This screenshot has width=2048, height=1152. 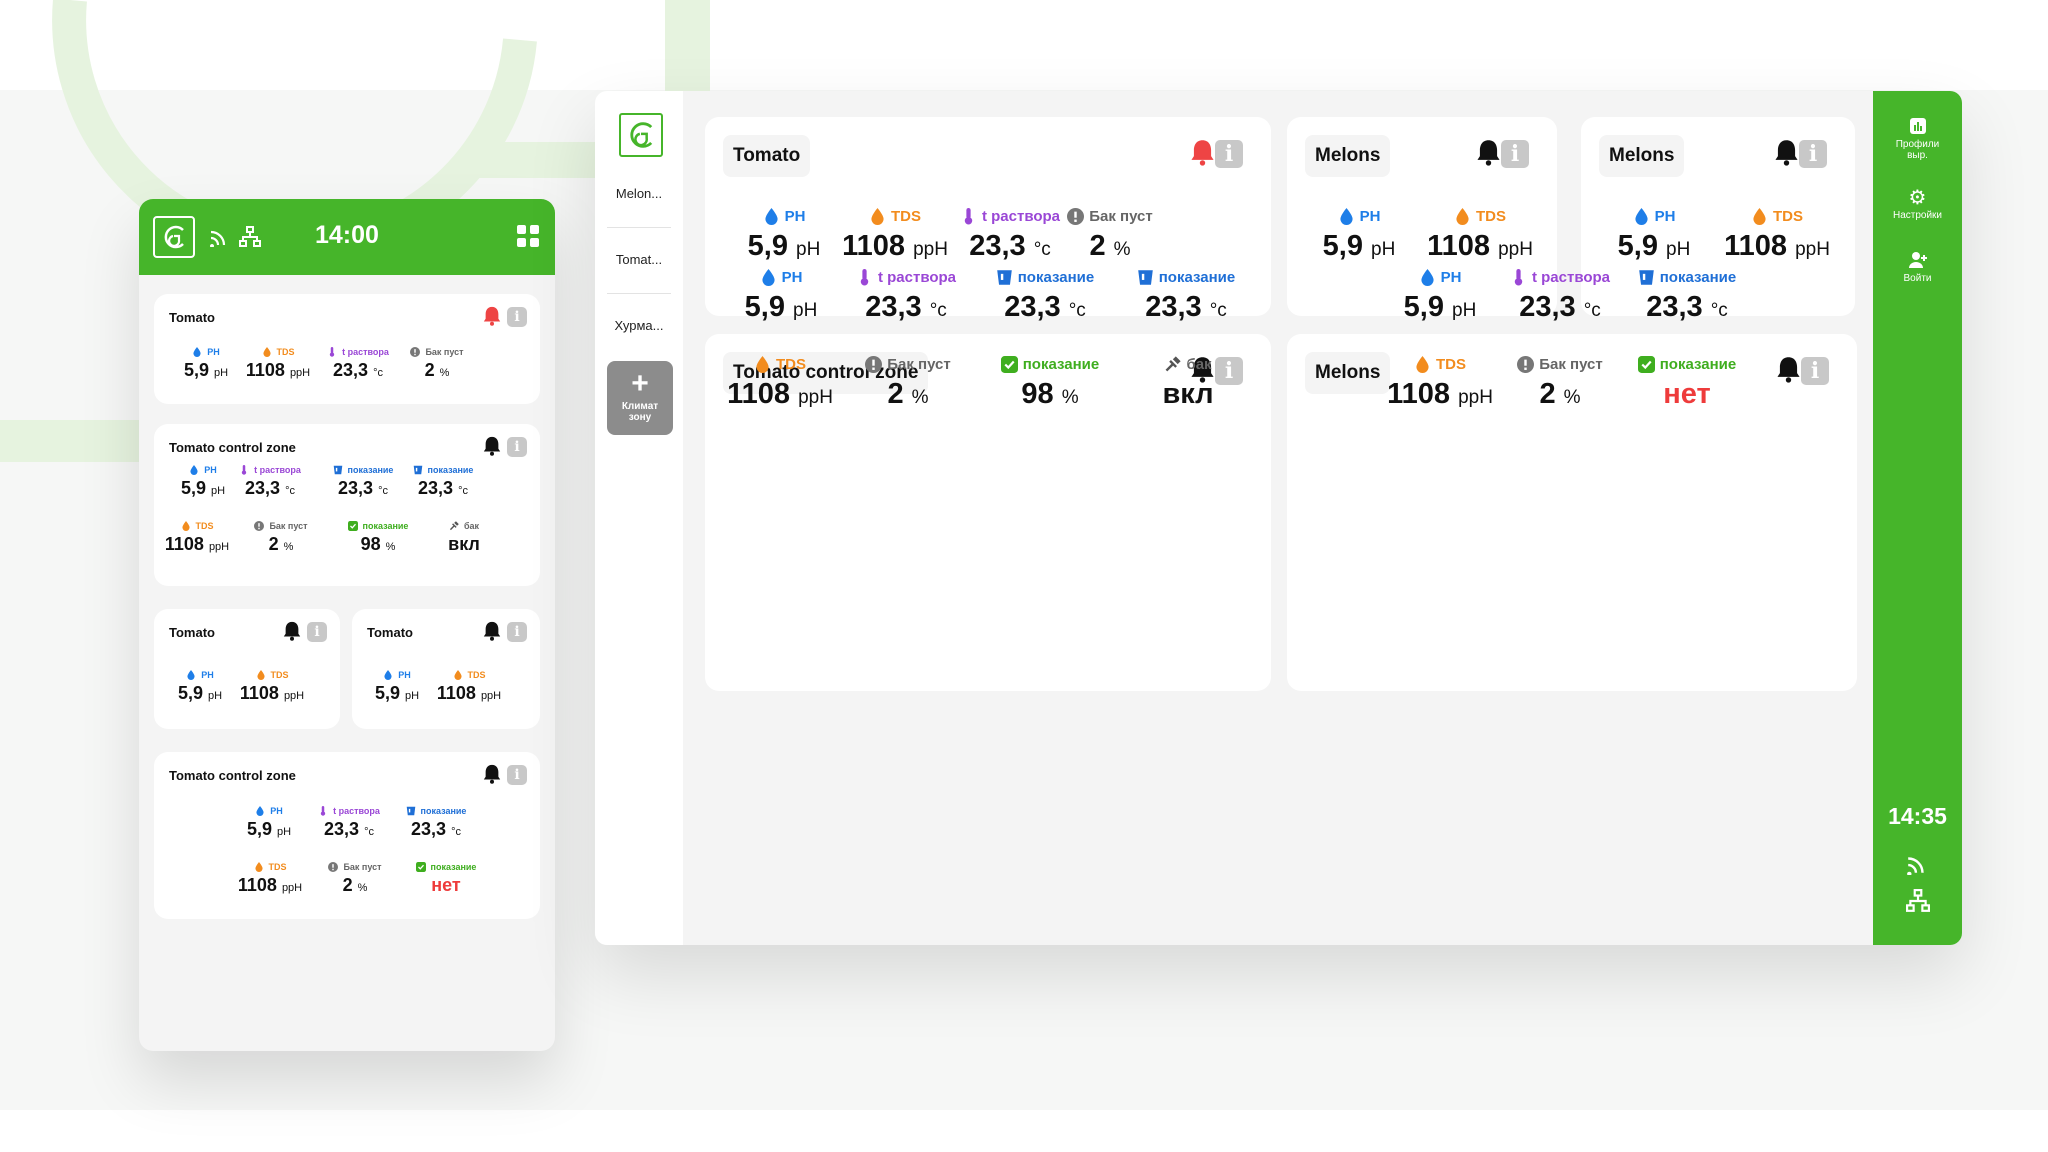 What do you see at coordinates (1440, 296) in the screenshot?
I see `metric-ph: PH 5,9 pH` at bounding box center [1440, 296].